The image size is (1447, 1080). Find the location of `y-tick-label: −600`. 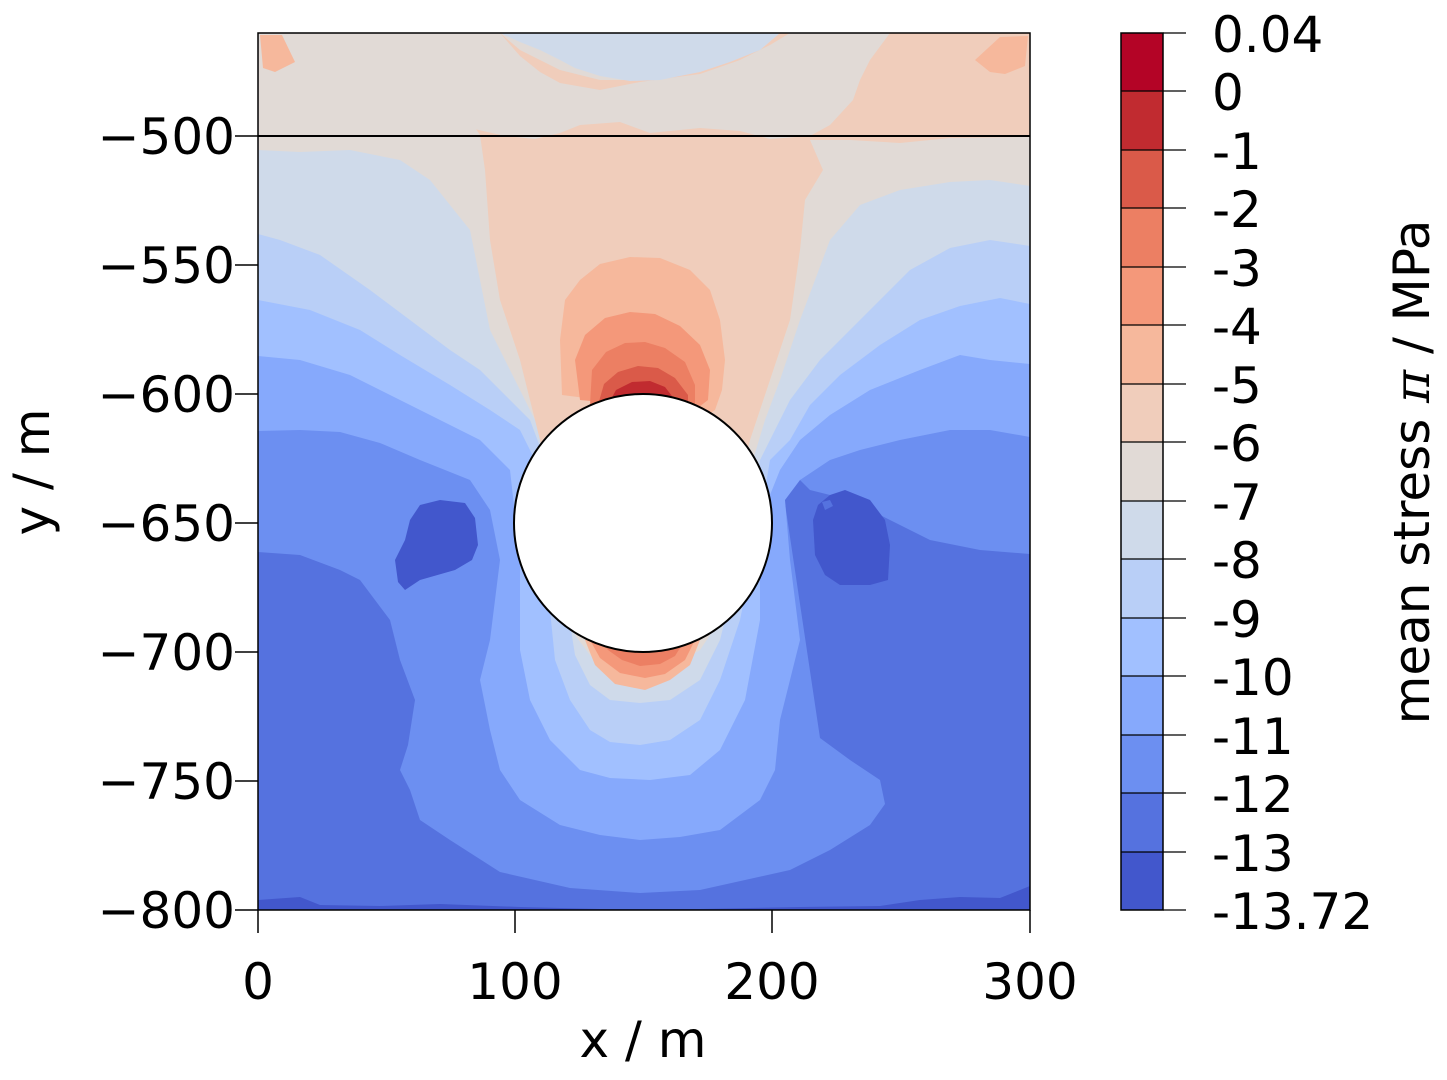

y-tick-label: −600 is located at coordinates (166, 395).